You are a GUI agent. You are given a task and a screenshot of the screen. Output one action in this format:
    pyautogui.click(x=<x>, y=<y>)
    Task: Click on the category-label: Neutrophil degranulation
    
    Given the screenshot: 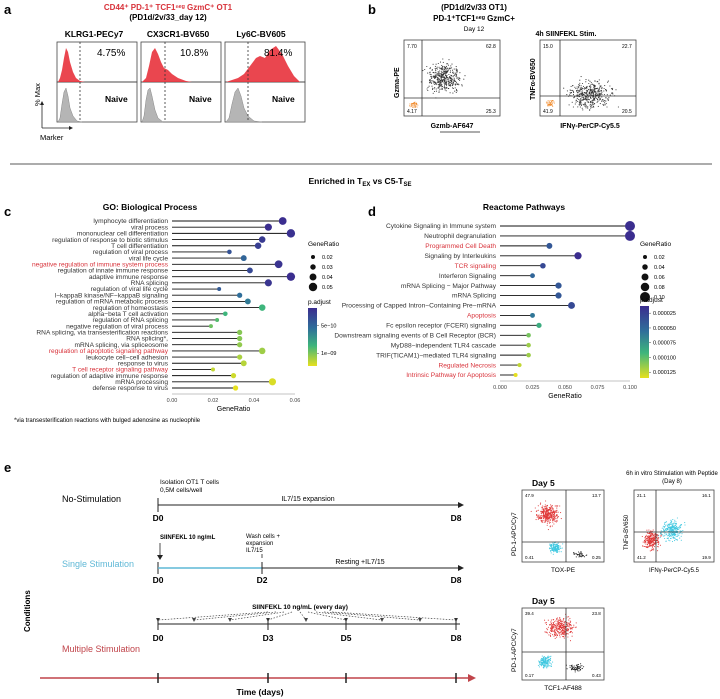 What is the action you would take?
    pyautogui.click(x=460, y=236)
    